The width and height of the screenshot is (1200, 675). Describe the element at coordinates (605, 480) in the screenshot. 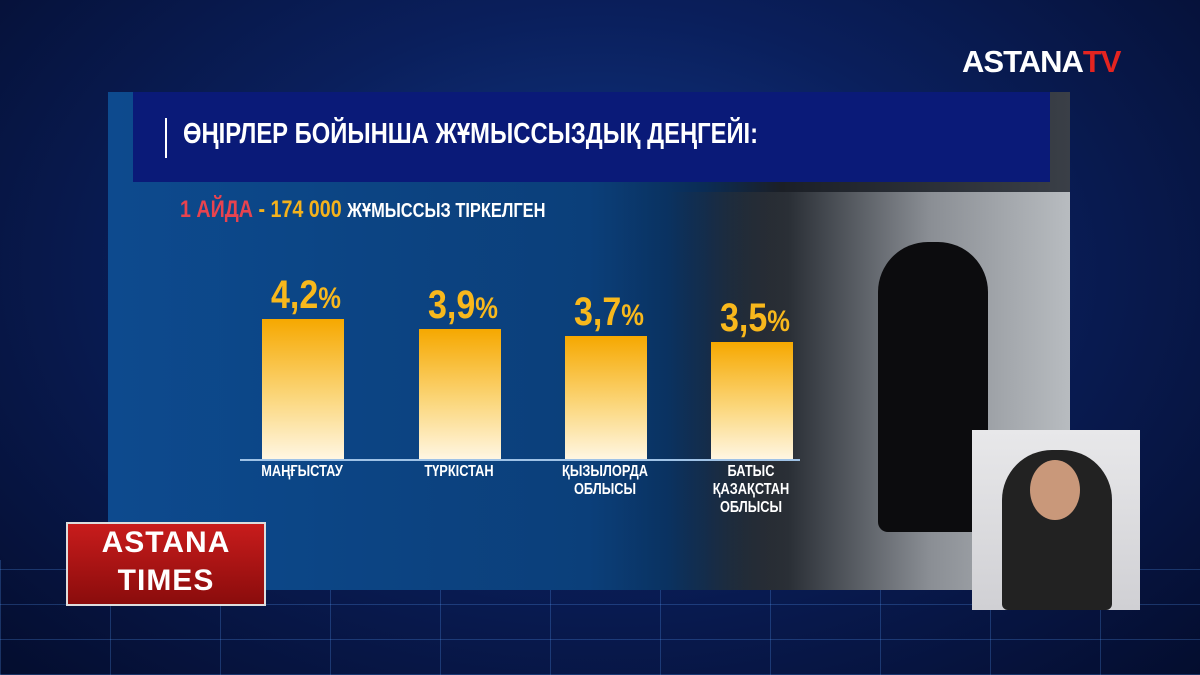

I see `category-label: ҚЫЗЫЛОРДА ОБЛЫСЫ` at that location.